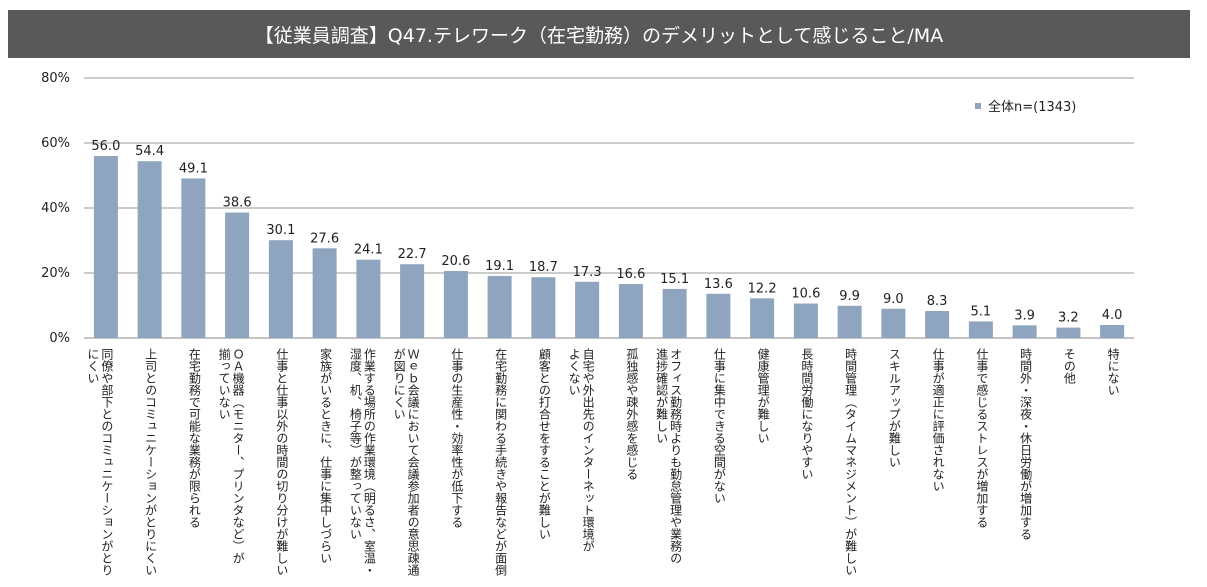  Describe the element at coordinates (630, 274) in the screenshot. I see `data-label: 16.6` at that location.